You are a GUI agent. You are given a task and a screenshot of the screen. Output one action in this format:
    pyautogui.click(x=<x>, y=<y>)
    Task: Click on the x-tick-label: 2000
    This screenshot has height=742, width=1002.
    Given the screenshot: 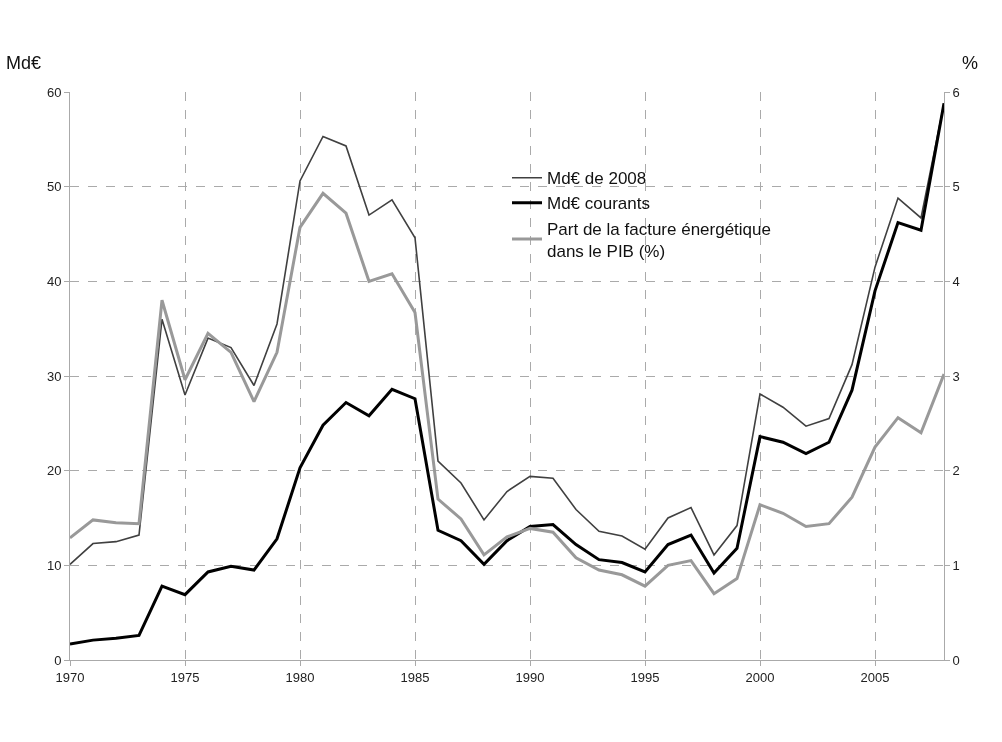 What is the action you would take?
    pyautogui.click(x=760, y=677)
    